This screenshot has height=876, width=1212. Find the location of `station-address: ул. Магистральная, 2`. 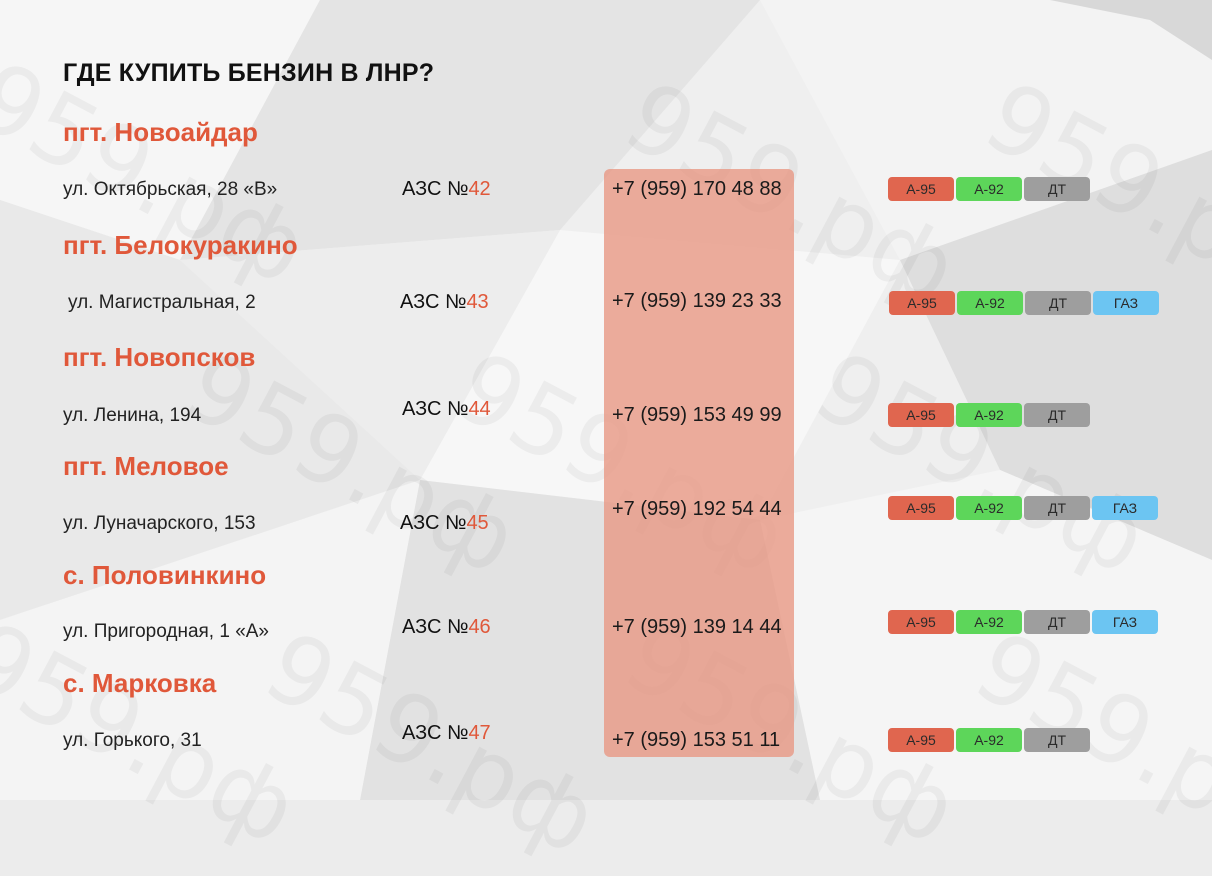

station-address: ул. Магистральная, 2 is located at coordinates (162, 302).